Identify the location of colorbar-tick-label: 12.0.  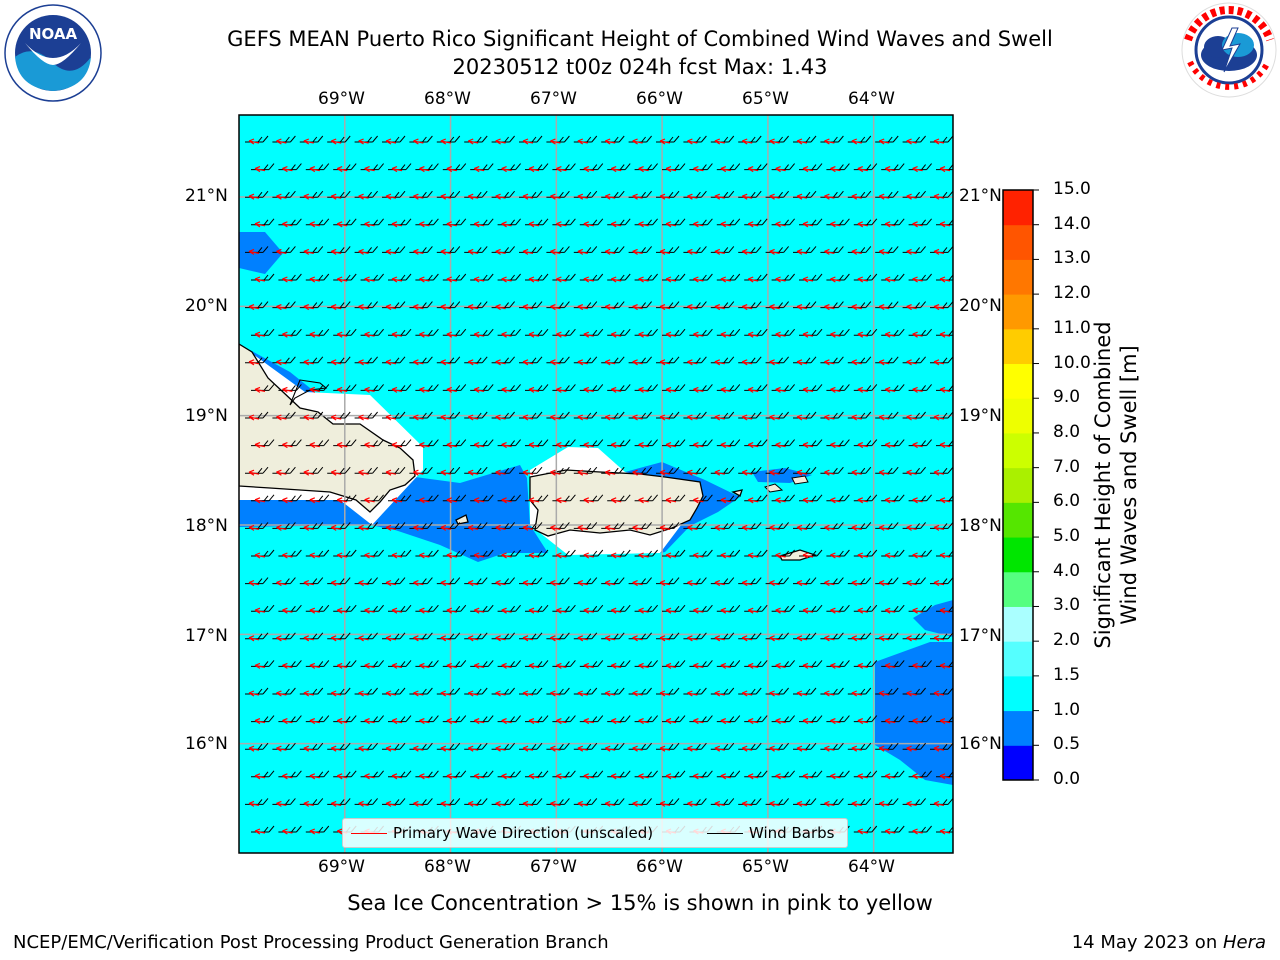
(1072, 293).